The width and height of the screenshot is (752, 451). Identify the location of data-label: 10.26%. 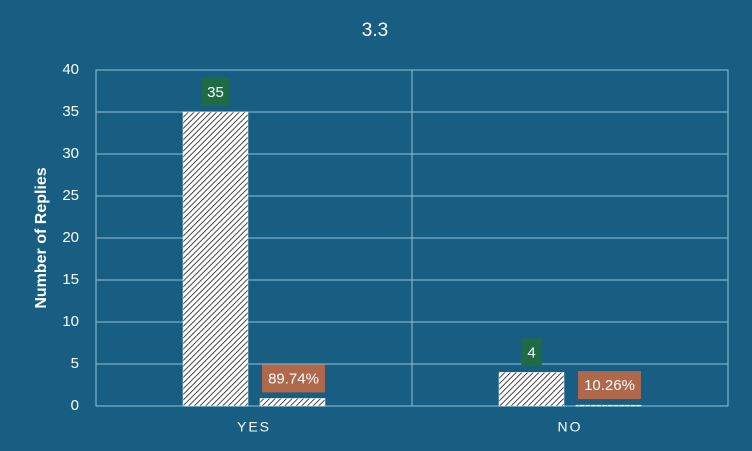
(609, 385).